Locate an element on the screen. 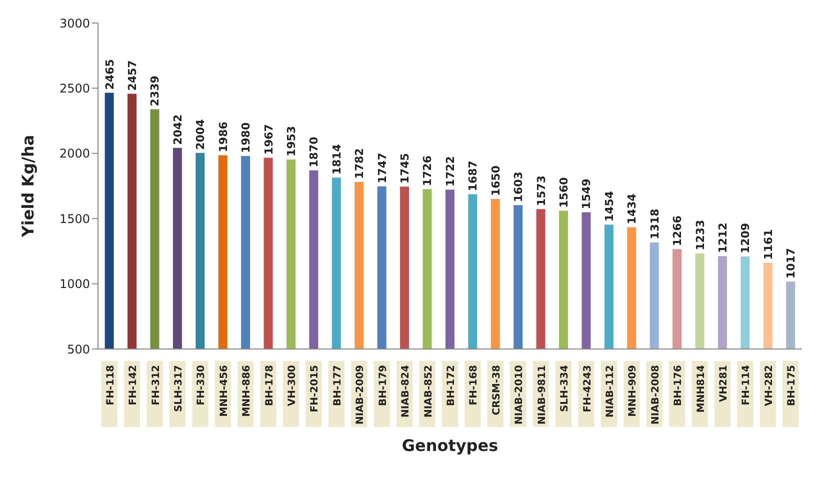 The width and height of the screenshot is (830, 477). x-tick-label: BH-176 is located at coordinates (678, 385).